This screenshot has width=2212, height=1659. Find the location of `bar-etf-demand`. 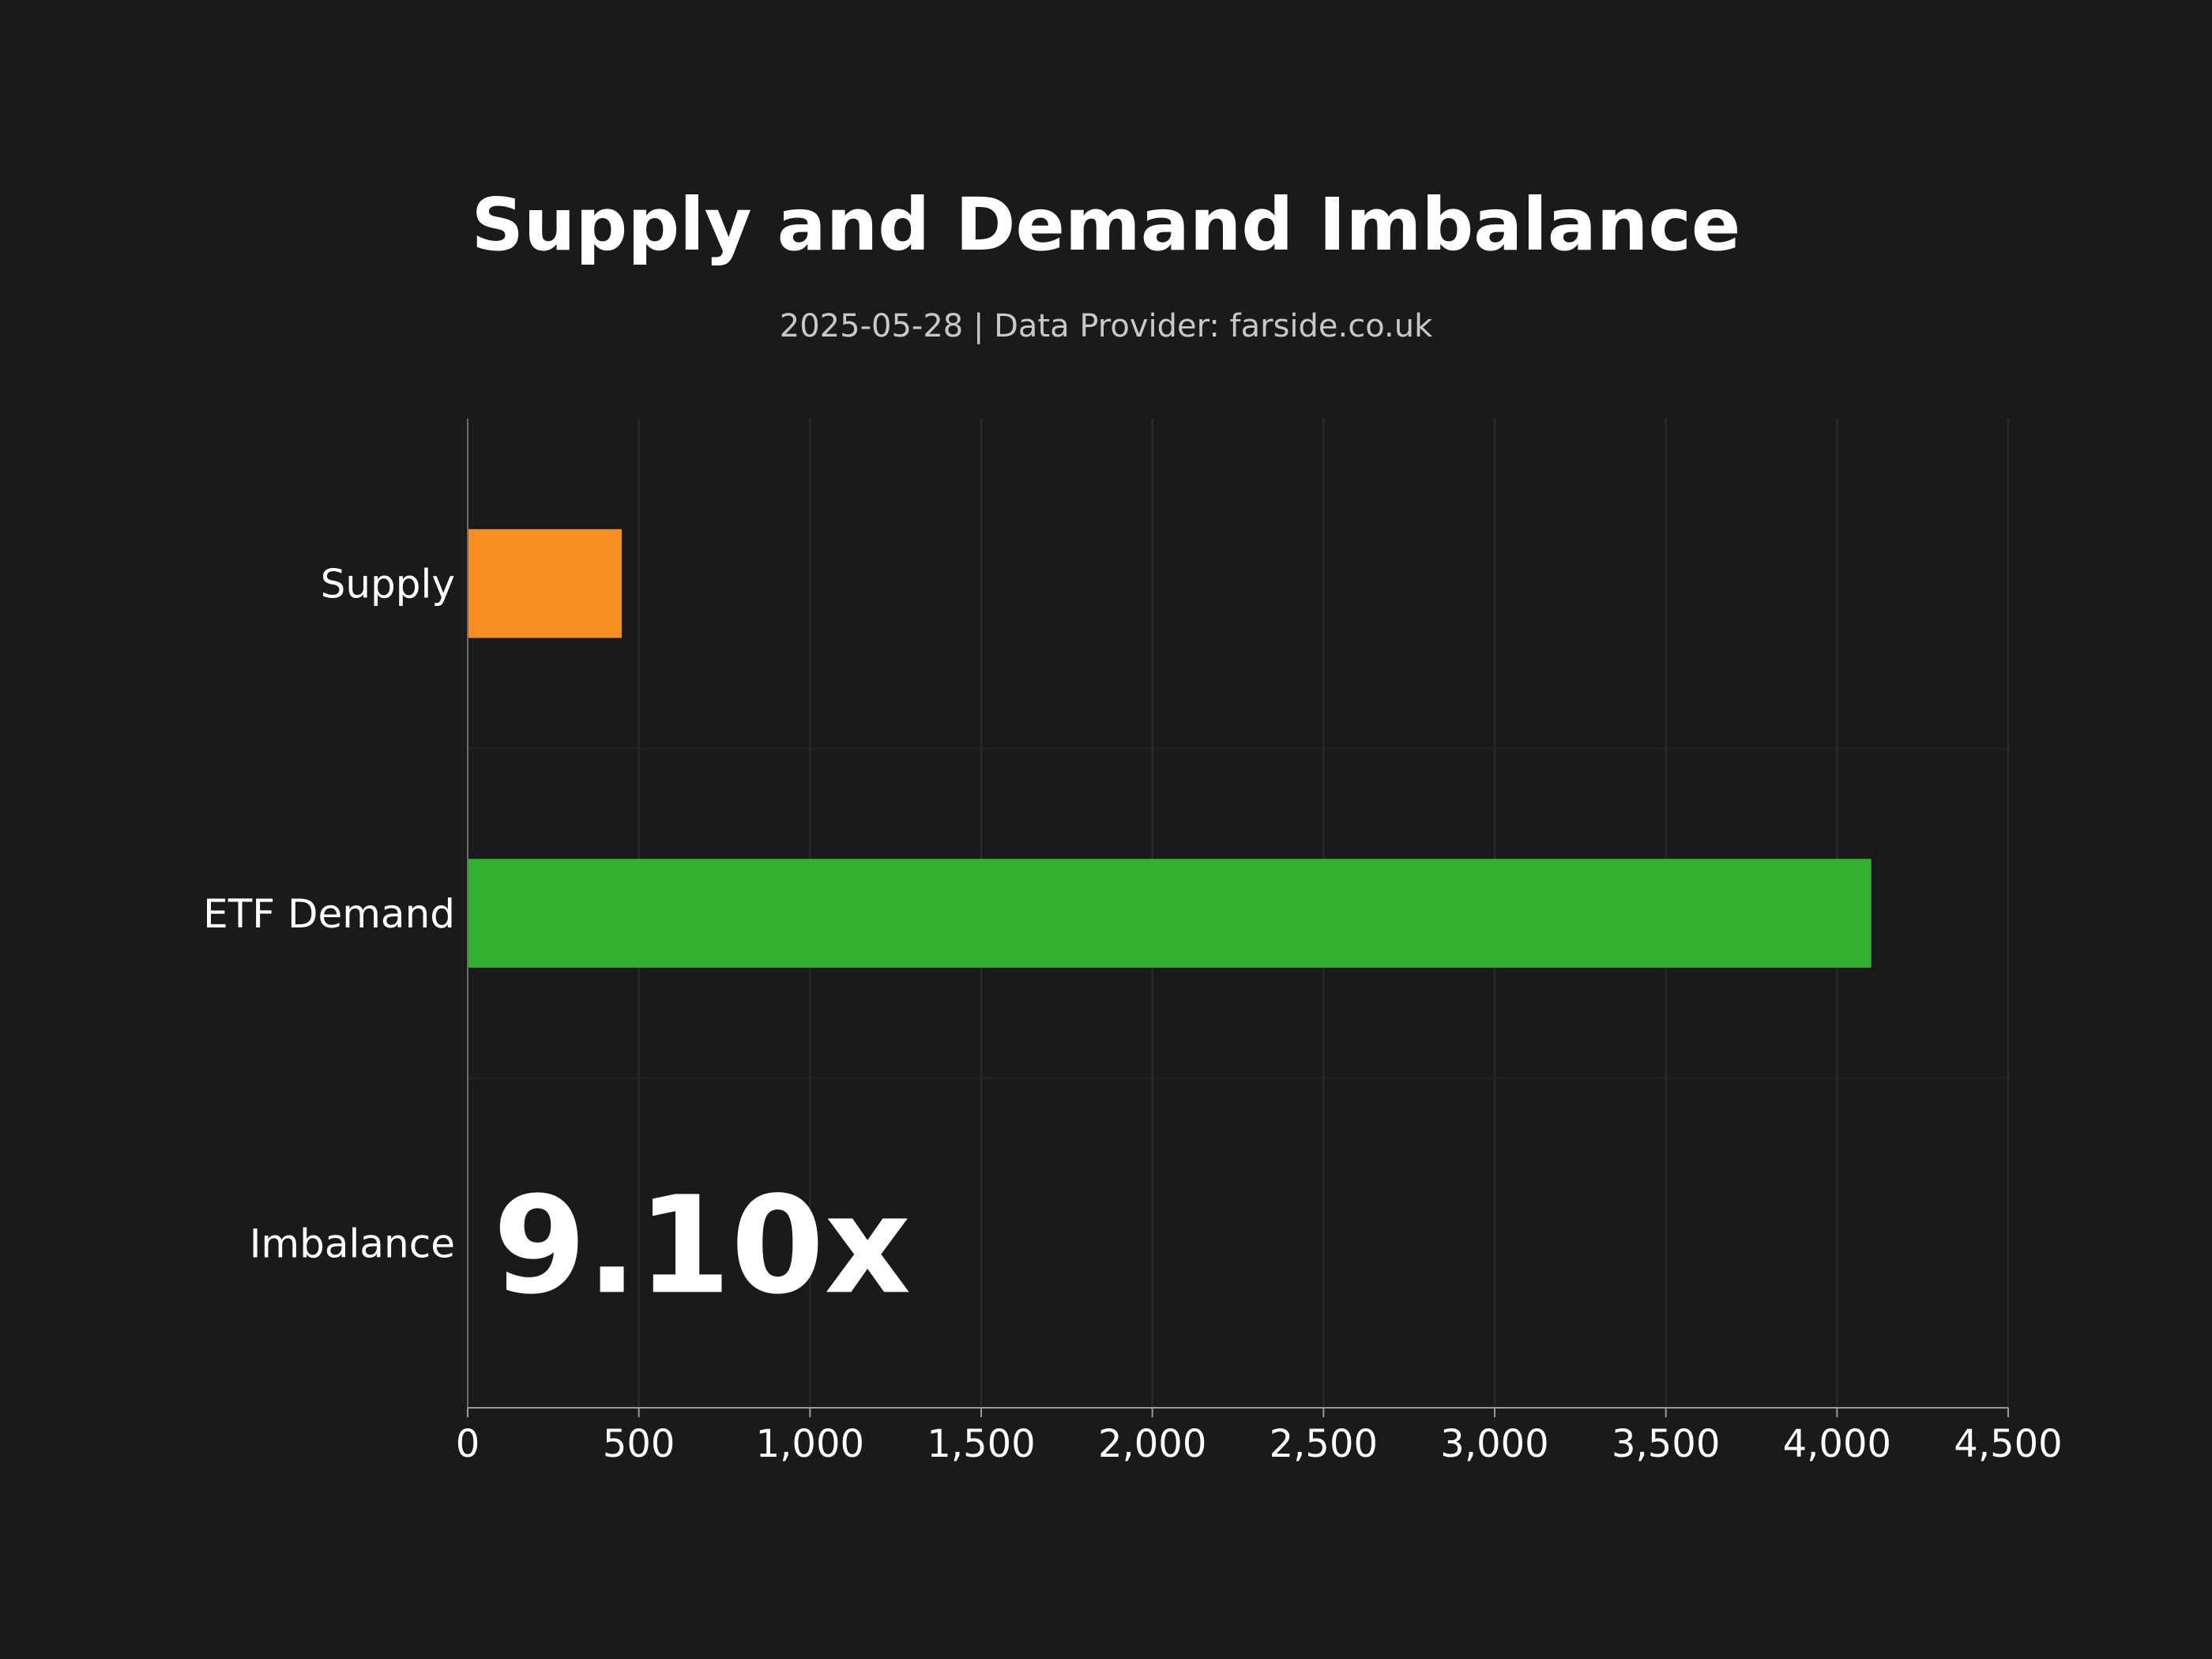

bar-etf-demand is located at coordinates (1170, 914).